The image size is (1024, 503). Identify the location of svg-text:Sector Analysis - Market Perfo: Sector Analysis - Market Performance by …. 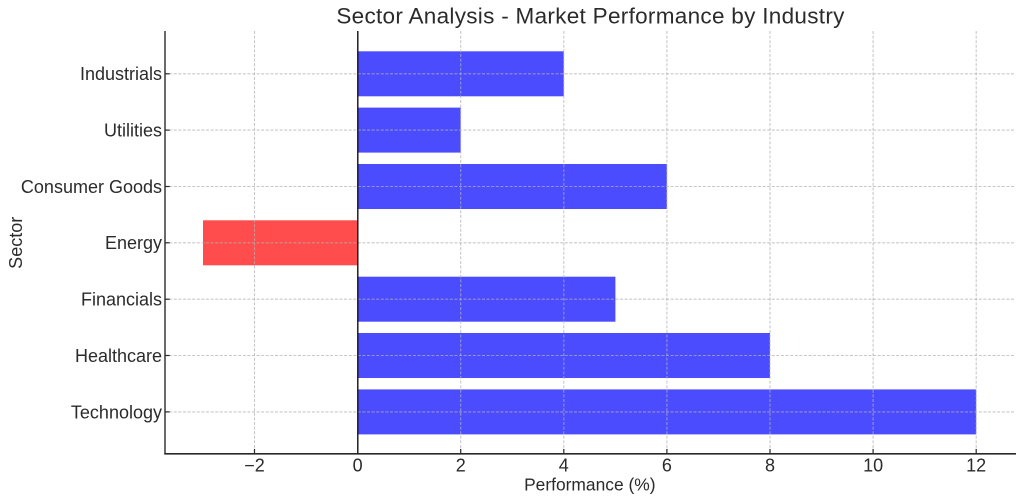
(590, 16).